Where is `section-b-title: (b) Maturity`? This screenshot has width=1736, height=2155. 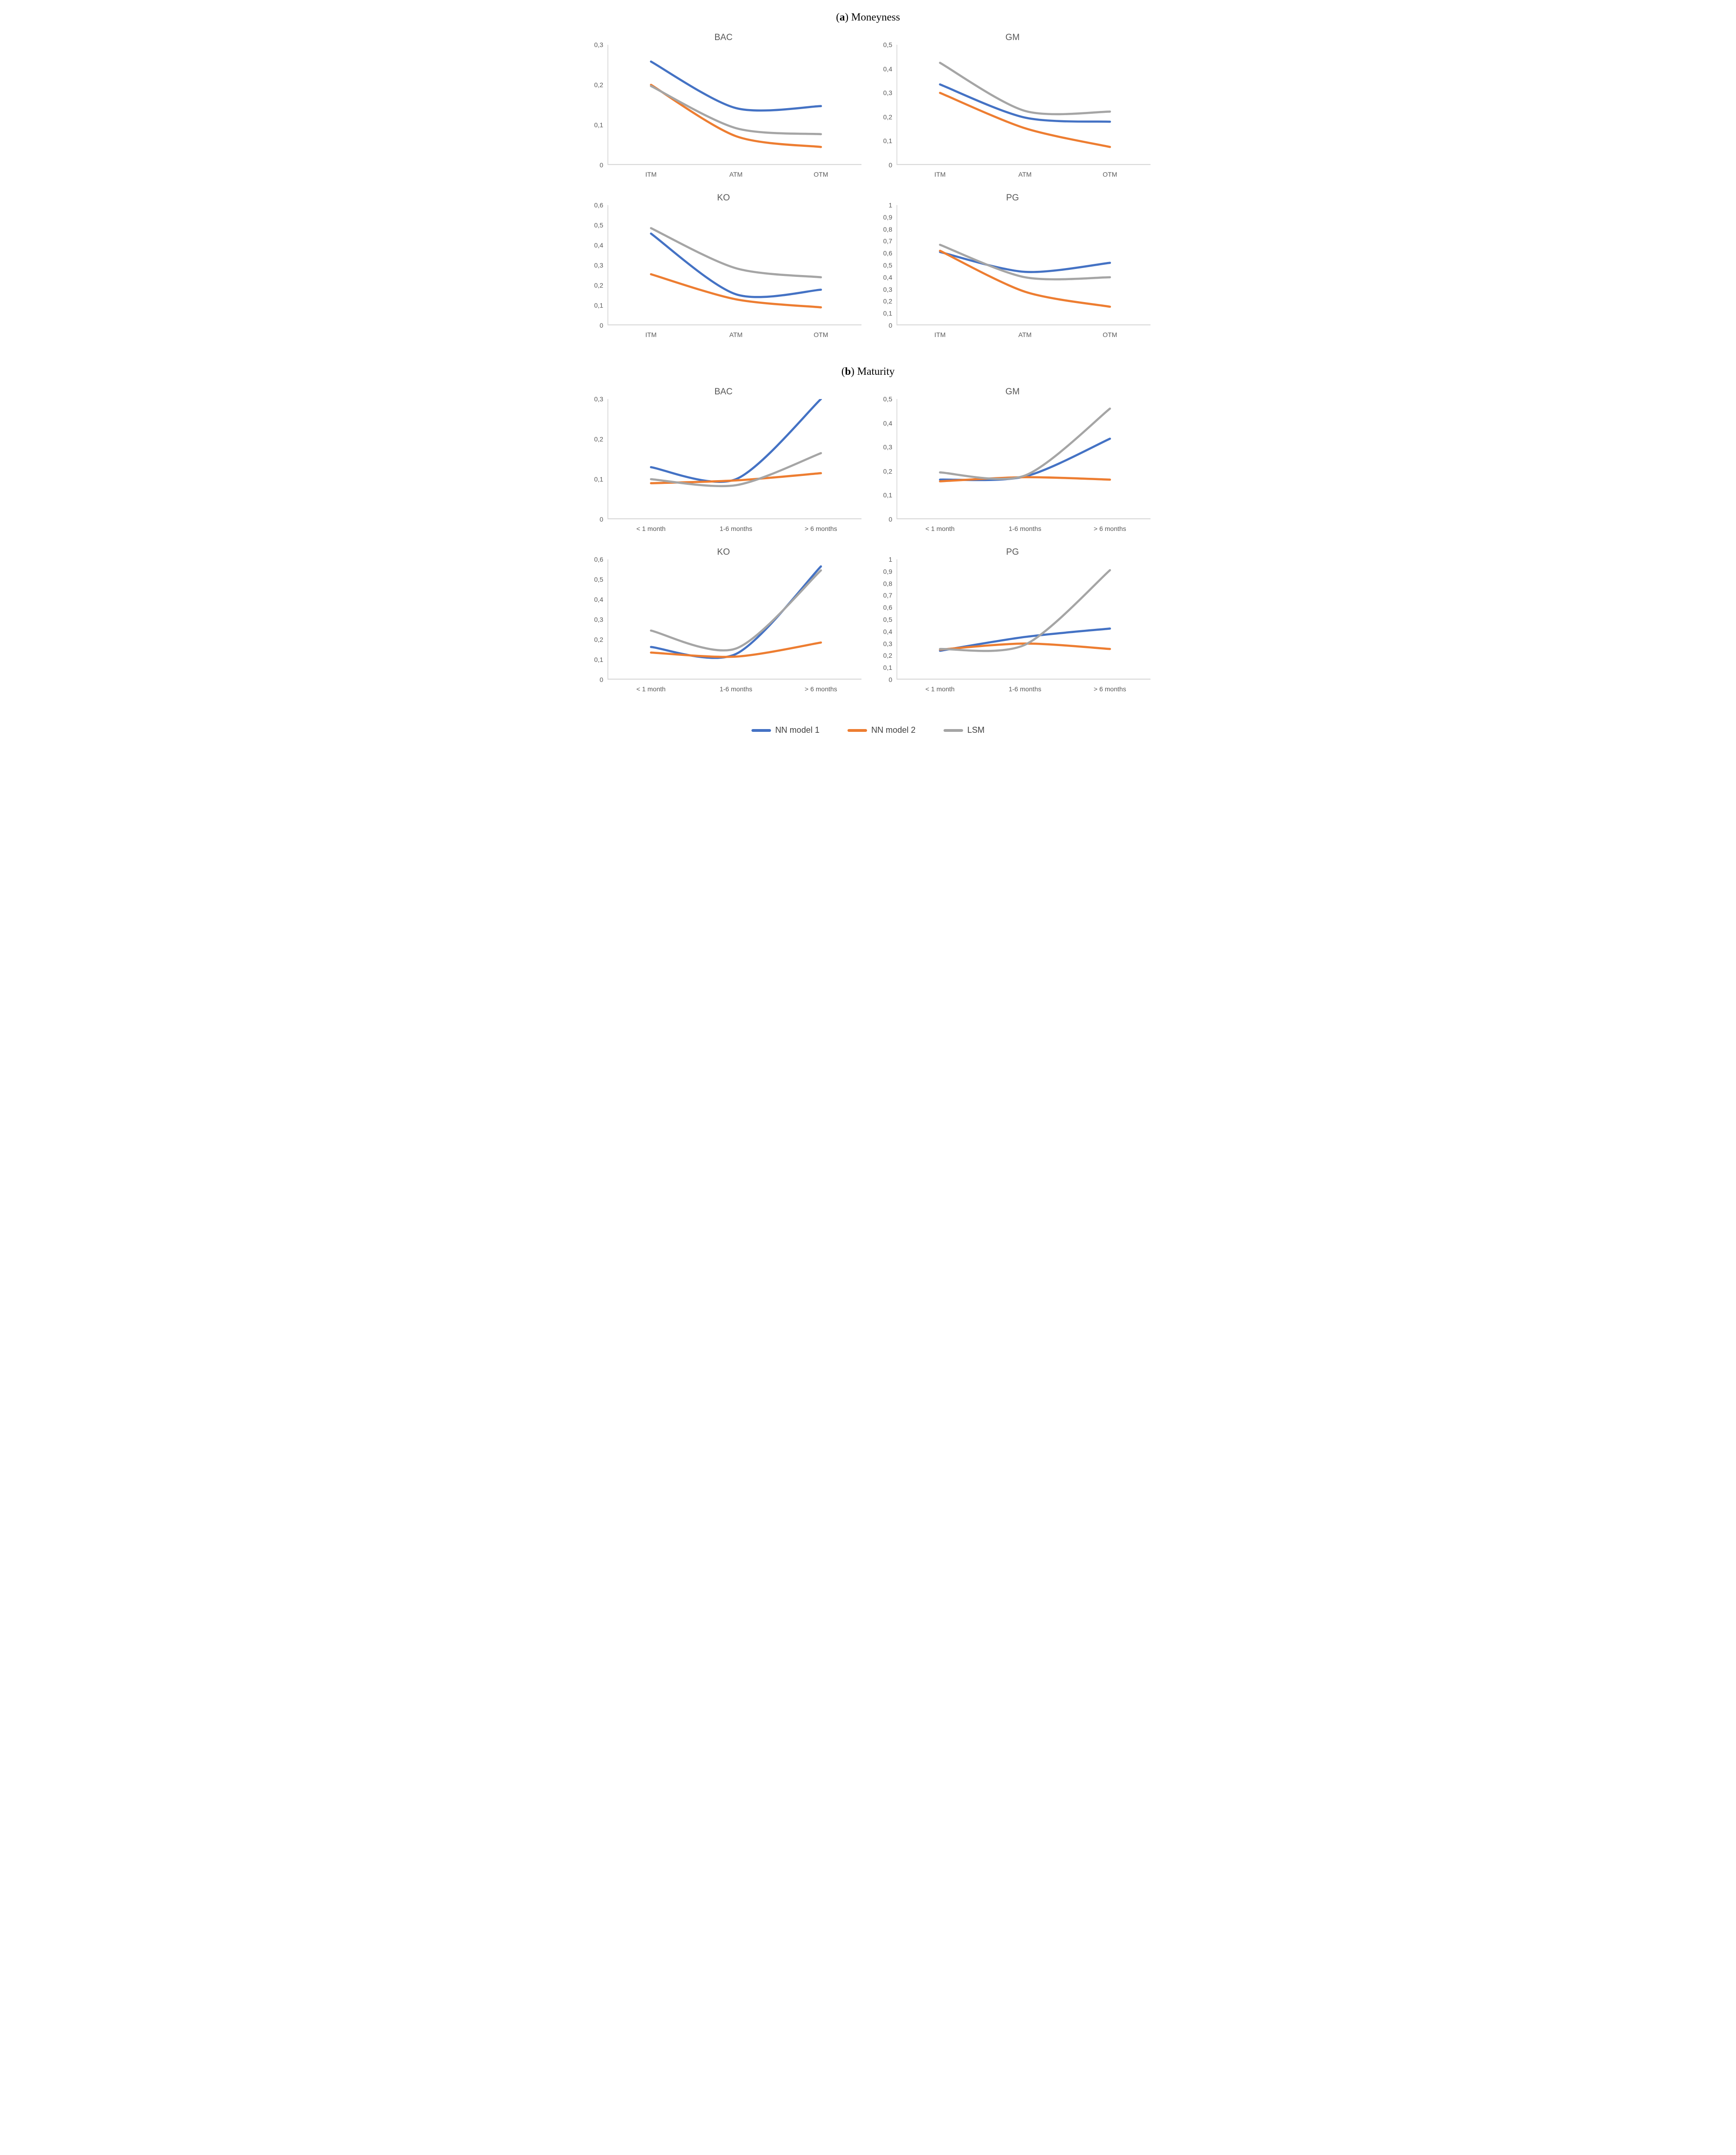
section-b-title: (b) Maturity is located at coordinates (868, 371).